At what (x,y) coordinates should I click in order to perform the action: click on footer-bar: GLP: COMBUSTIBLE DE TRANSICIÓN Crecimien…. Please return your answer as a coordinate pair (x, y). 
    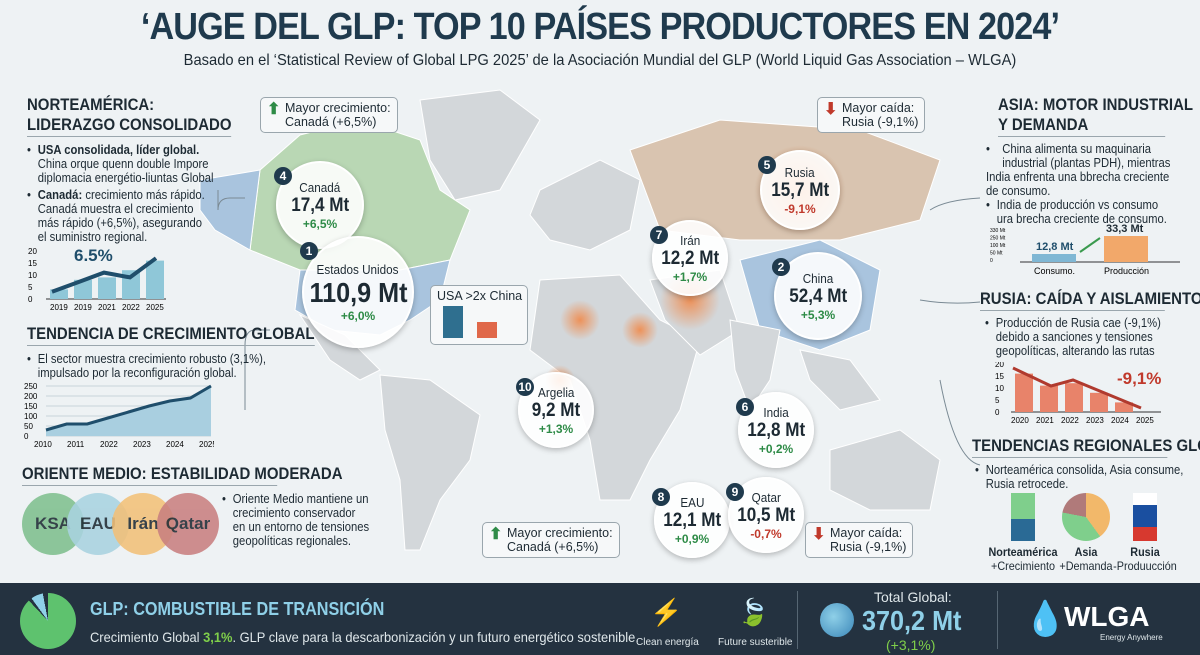
    Looking at the image, I should click on (600, 619).